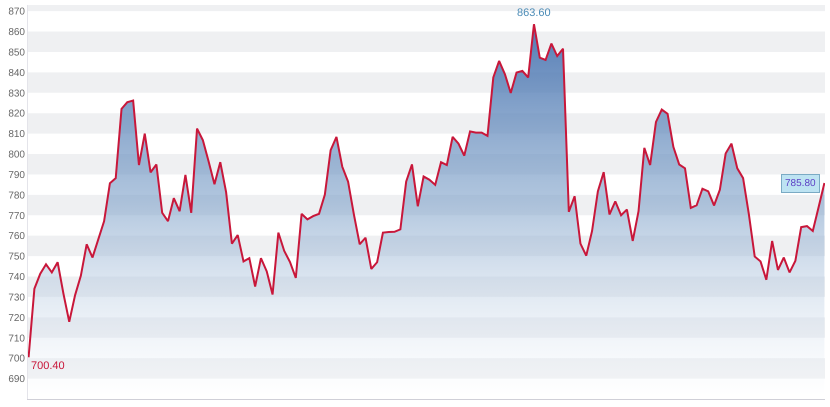 The width and height of the screenshot is (830, 407). I want to click on y-tick-label: 710, so click(17, 338).